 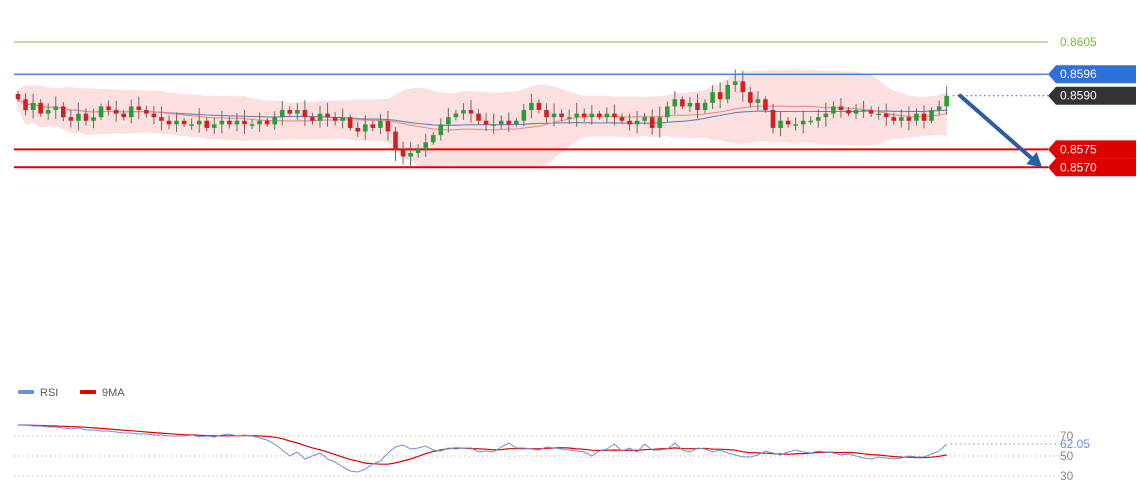 I want to click on forecast-arrow-head, so click(x=1034, y=160).